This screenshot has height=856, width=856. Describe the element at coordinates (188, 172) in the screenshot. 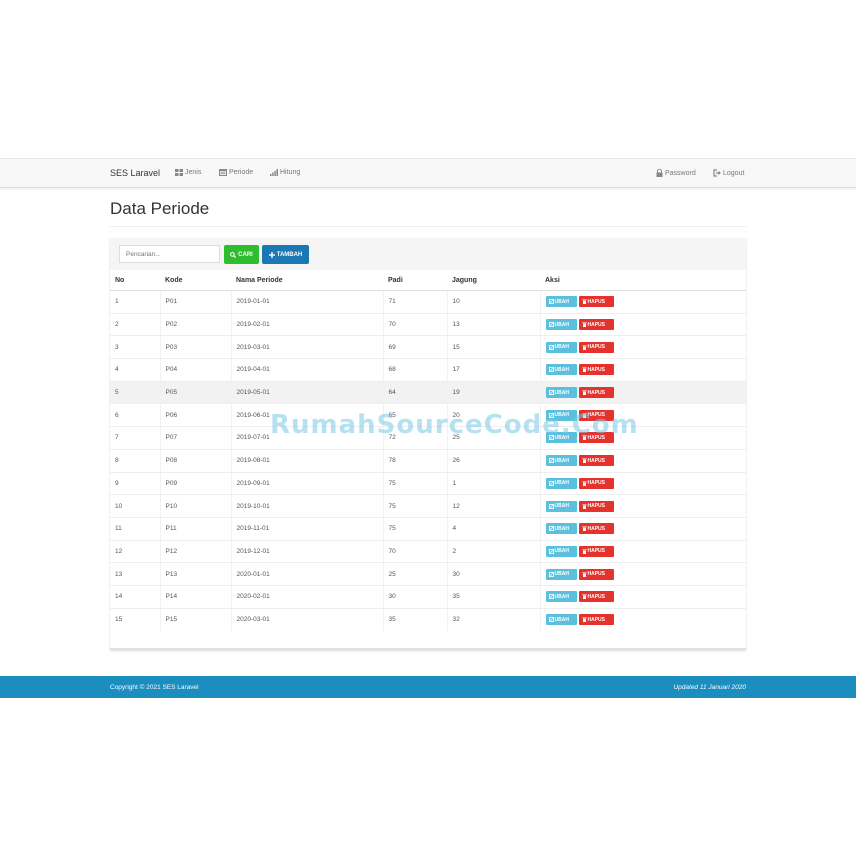

I see `nav-link-jenis: Jenis` at that location.